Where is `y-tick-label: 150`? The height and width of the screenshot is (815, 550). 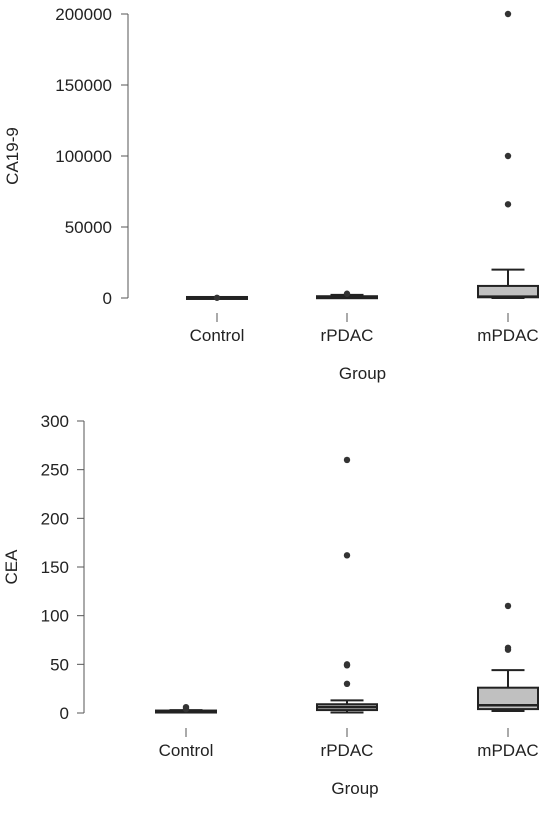
y-tick-label: 150 is located at coordinates (55, 567).